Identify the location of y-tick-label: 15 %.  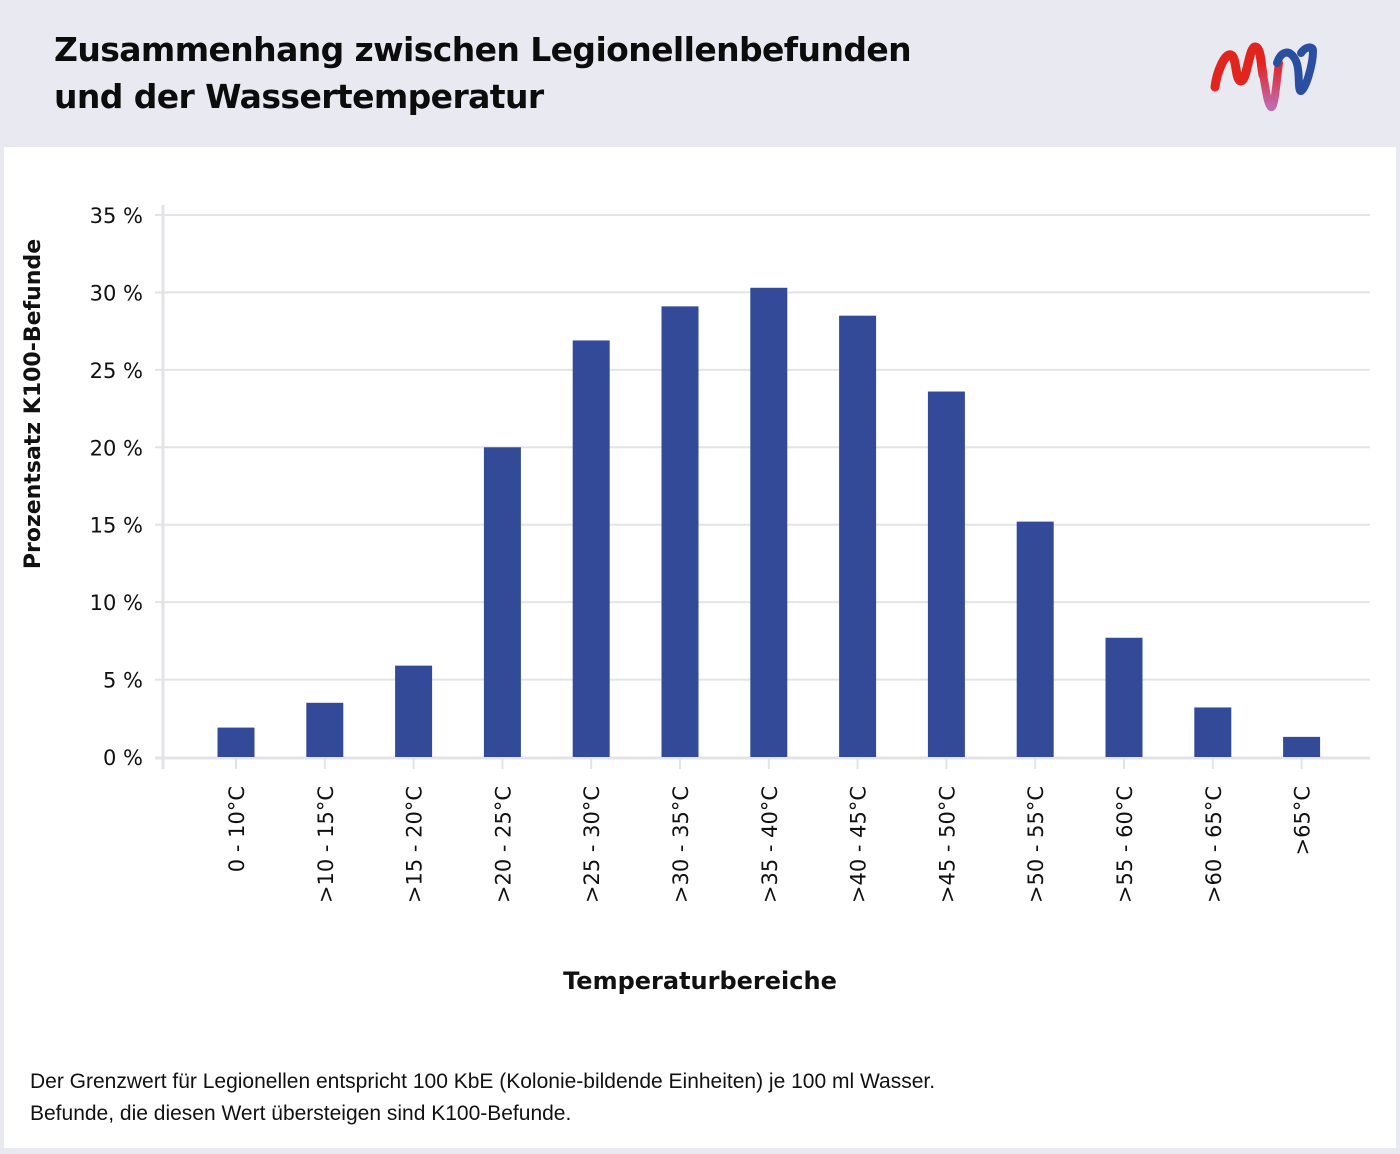
(116, 526).